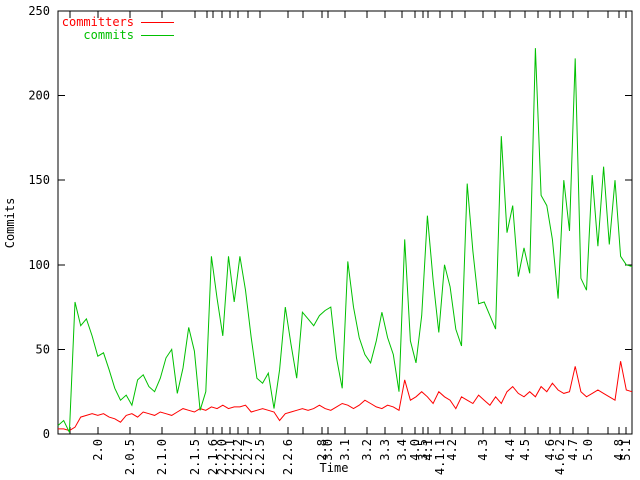 The image size is (640, 480). Describe the element at coordinates (483, 450) in the screenshot. I see `x-tick-label: 4.3` at that location.